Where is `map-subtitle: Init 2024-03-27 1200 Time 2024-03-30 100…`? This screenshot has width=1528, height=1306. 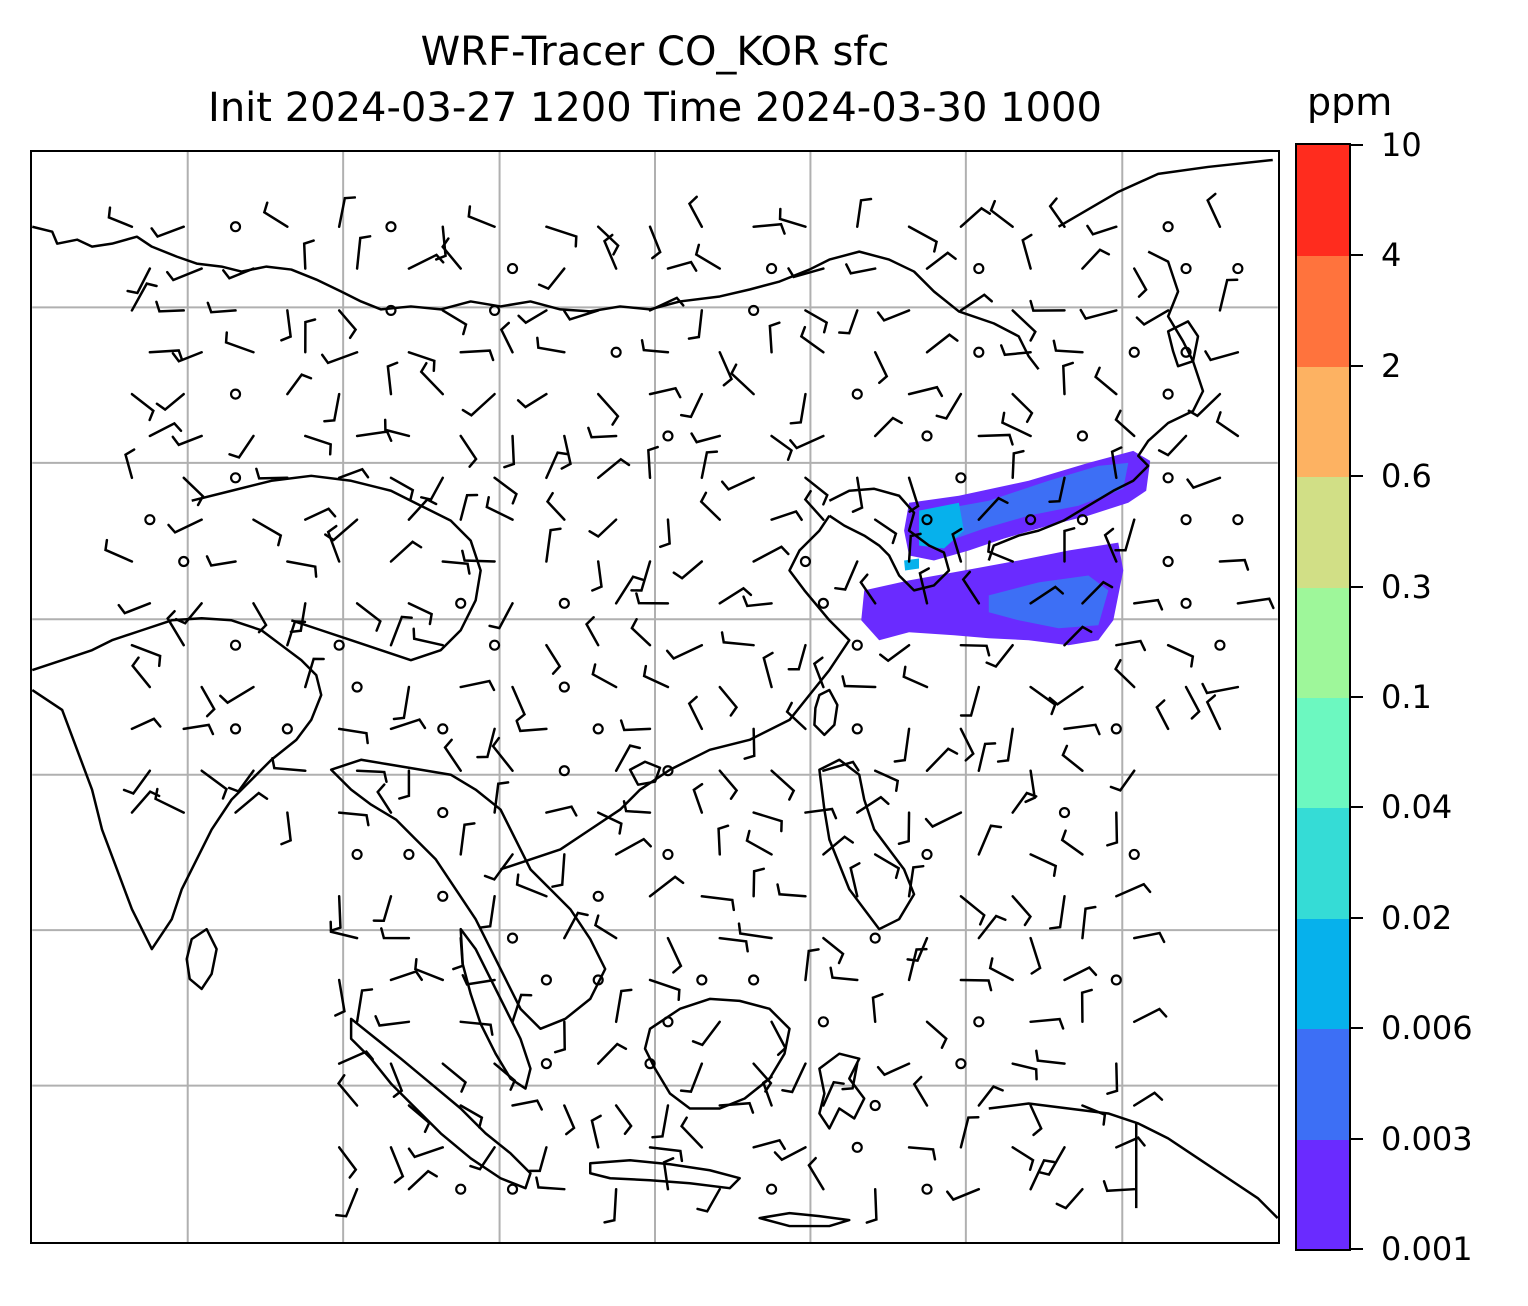
map-subtitle: Init 2024-03-27 1200 Time 2024-03-30 100… is located at coordinates (655, 108).